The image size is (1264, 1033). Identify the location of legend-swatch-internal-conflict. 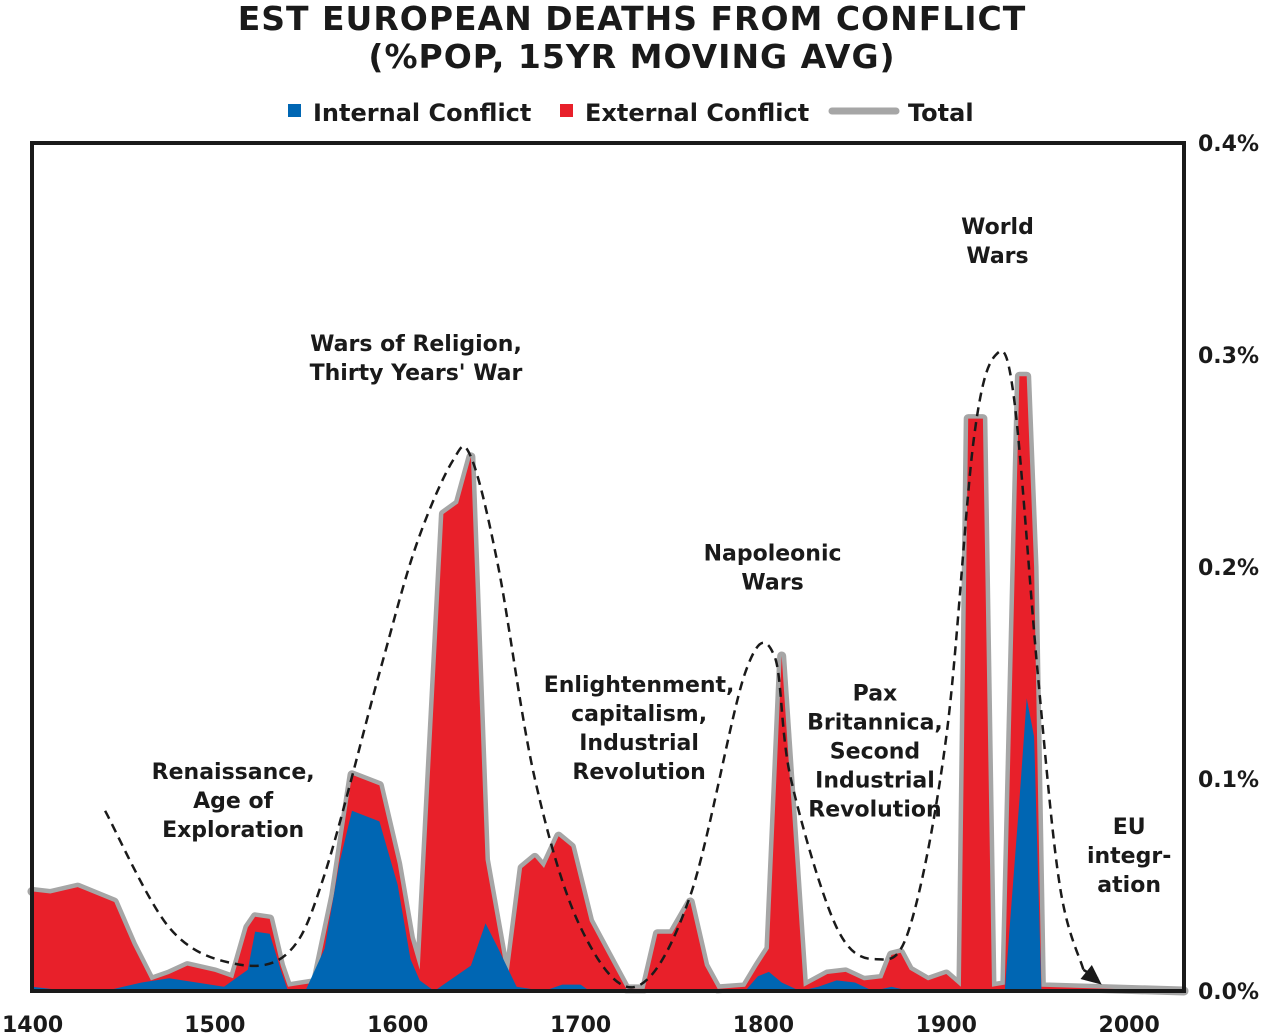
(294, 110).